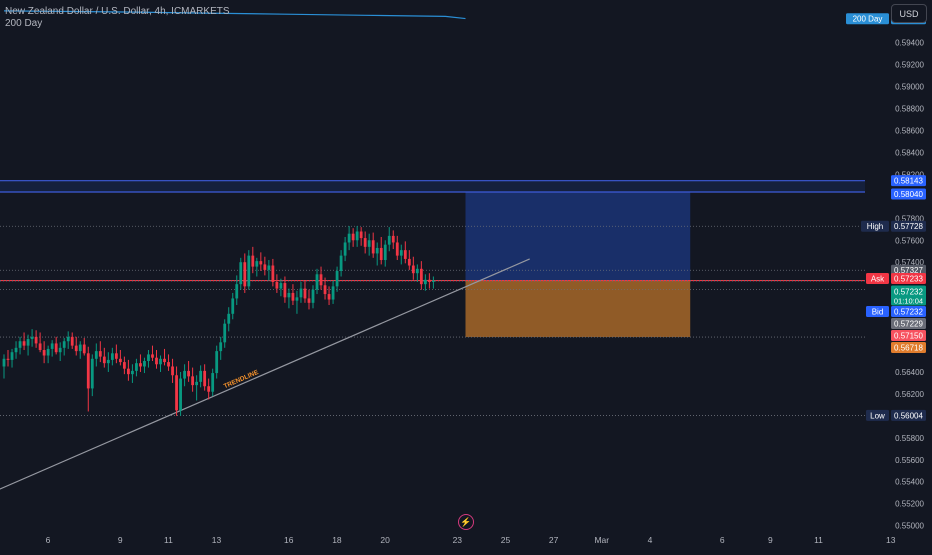  What do you see at coordinates (770, 540) in the screenshot?
I see `x-tick-label: 9` at bounding box center [770, 540].